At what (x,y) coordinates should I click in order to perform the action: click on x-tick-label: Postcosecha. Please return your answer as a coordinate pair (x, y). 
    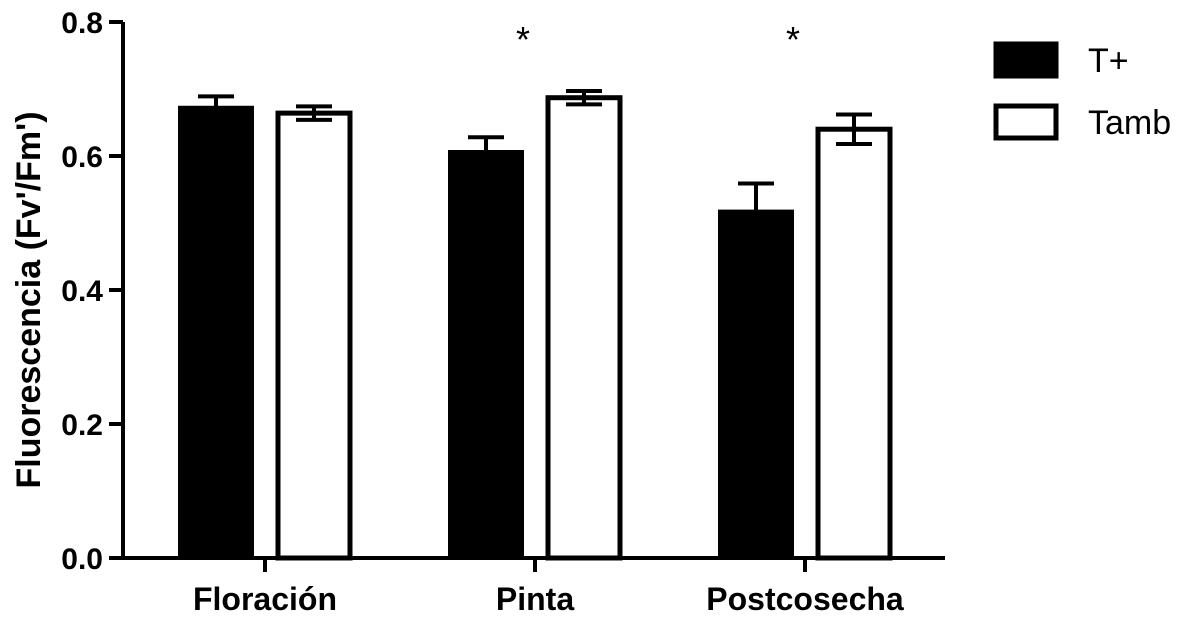
    Looking at the image, I should click on (805, 599).